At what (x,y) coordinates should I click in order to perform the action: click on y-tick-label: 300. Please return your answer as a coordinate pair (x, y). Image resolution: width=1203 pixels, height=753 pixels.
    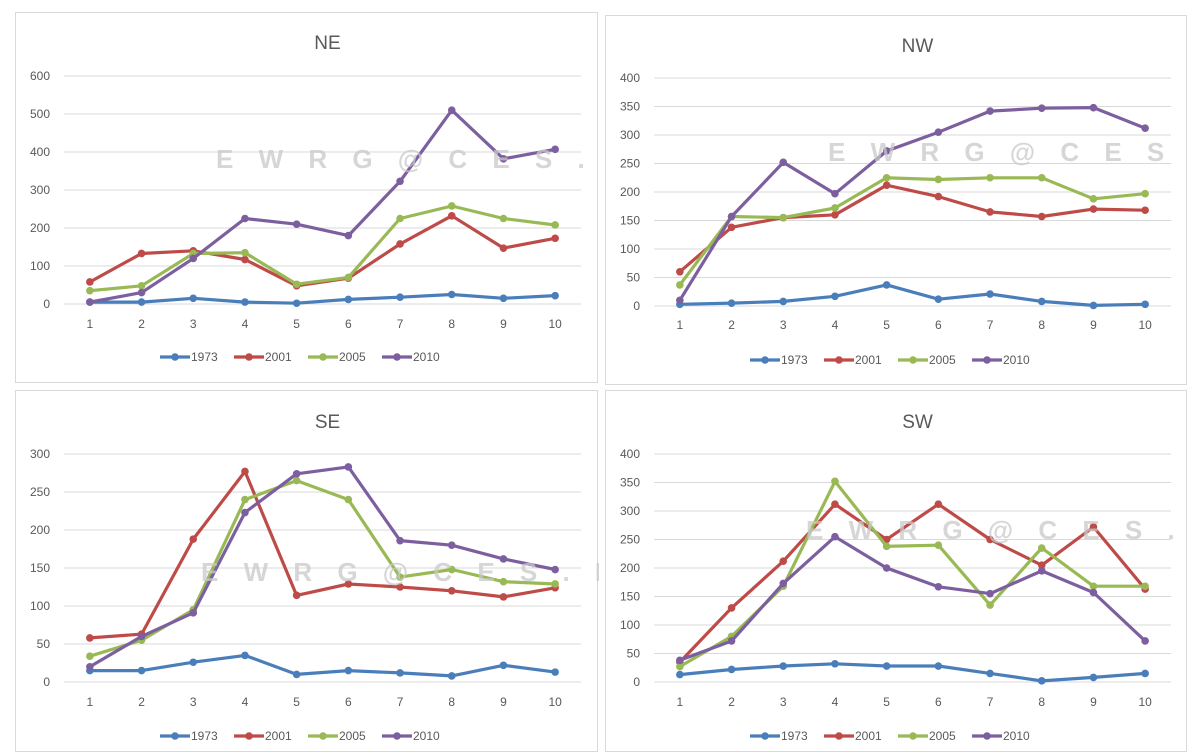
    Looking at the image, I should click on (630, 135).